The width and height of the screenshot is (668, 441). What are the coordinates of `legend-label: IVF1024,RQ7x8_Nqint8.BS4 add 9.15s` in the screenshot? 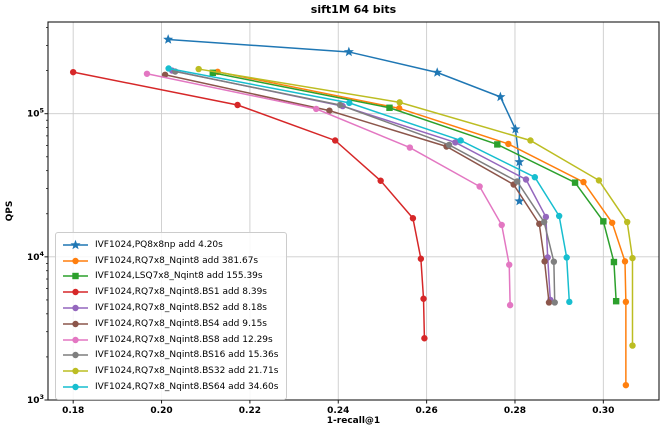 It's located at (181, 323).